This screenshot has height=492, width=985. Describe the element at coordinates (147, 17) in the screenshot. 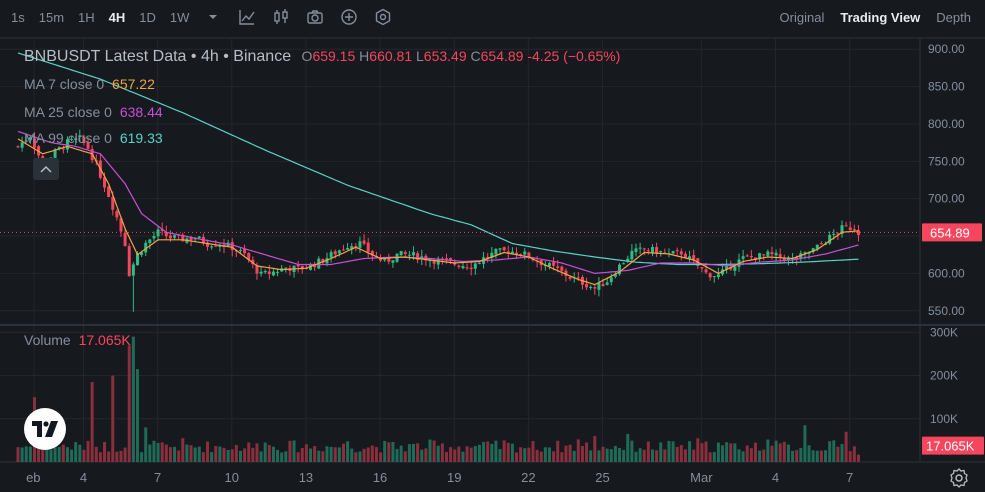

I see `timeframe-1d: 1D` at that location.